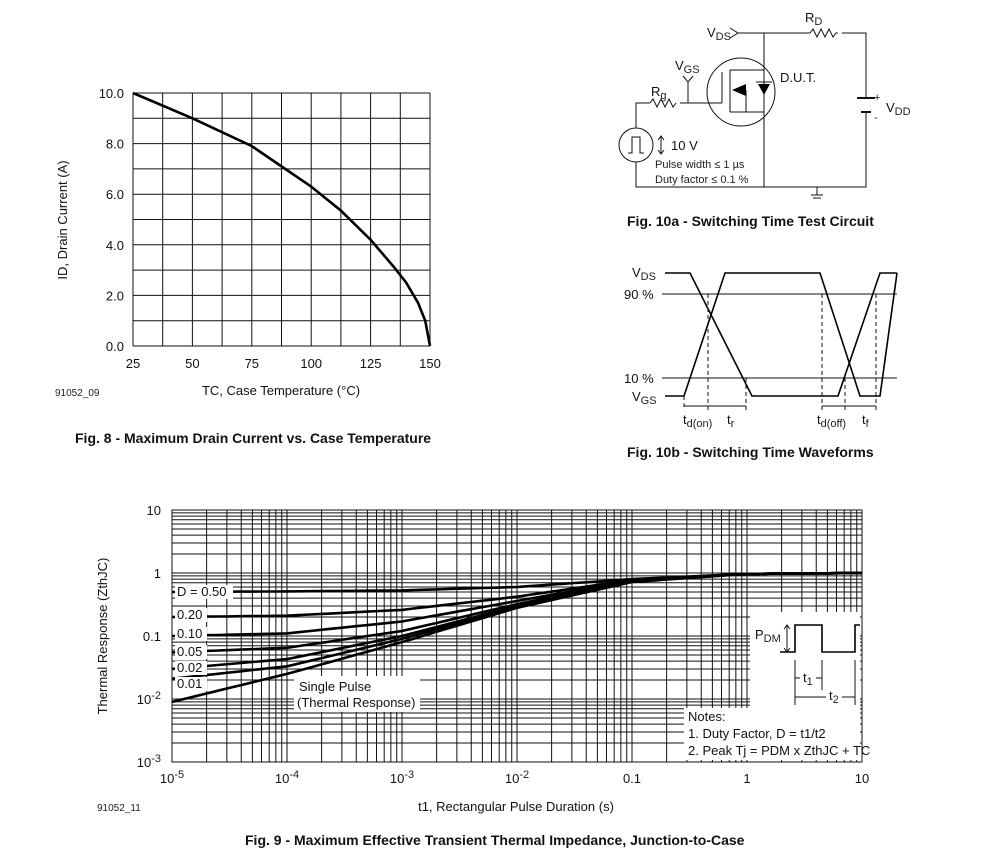 Image resolution: width=1001 pixels, height=864 pixels. Describe the element at coordinates (62, 219) in the screenshot. I see `fig8-ylabel: ID, Drain Current (A)` at that location.